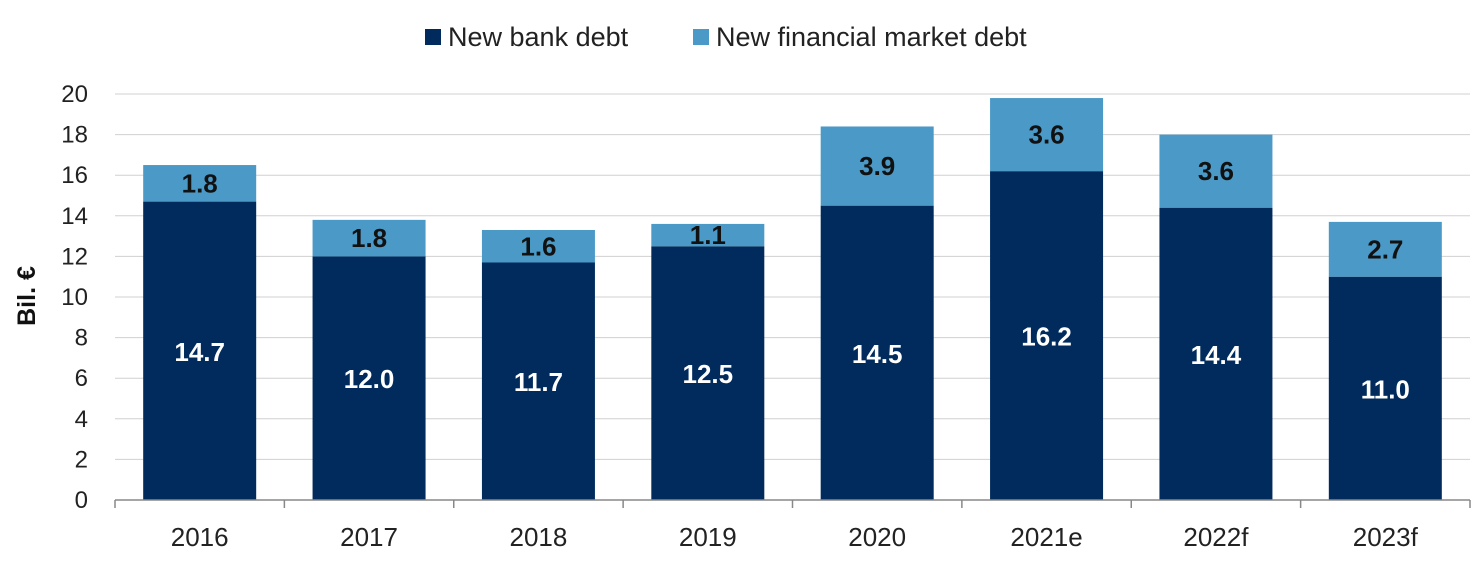  I want to click on legend-label: New financial market debt, so click(871, 37).